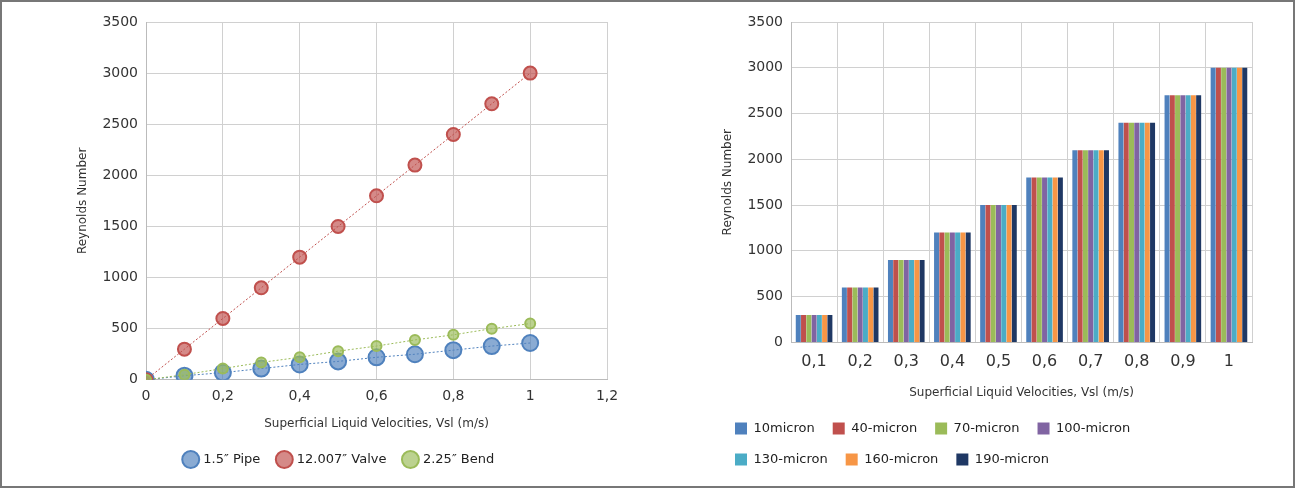 This screenshot has height=488, width=1295. What do you see at coordinates (784, 427) in the screenshot?
I see `legend-label: 10micron` at bounding box center [784, 427].